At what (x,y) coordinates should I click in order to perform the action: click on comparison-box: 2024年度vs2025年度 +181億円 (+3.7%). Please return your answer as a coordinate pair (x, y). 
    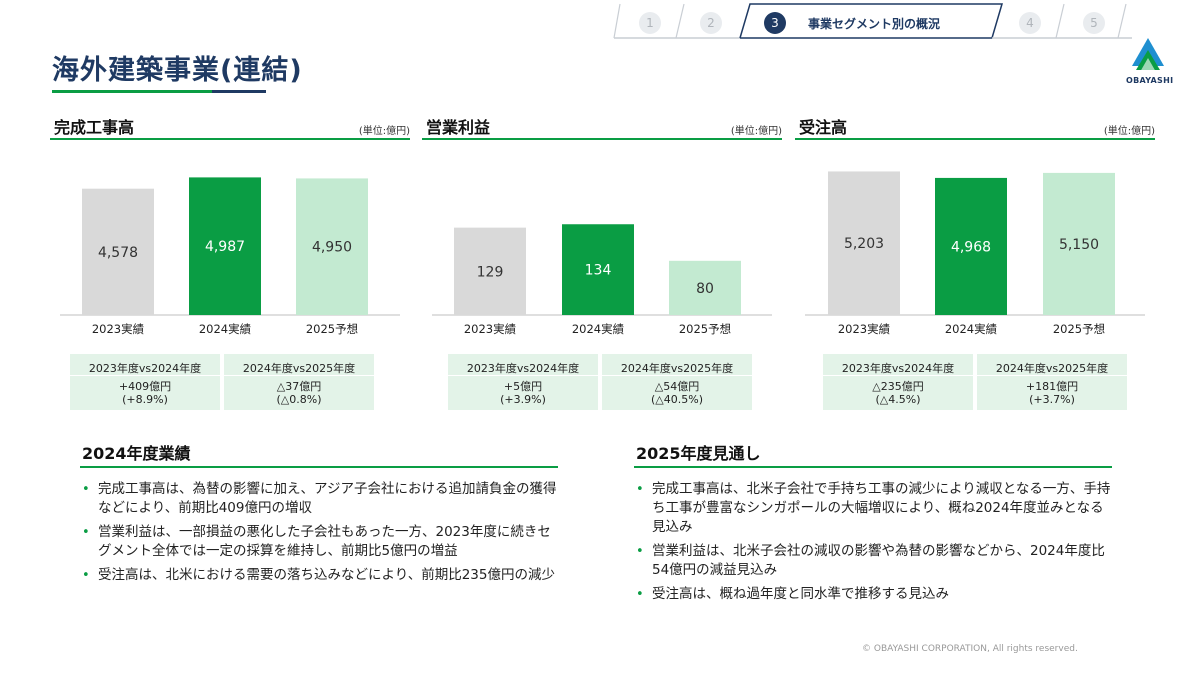
    Looking at the image, I should click on (1052, 382).